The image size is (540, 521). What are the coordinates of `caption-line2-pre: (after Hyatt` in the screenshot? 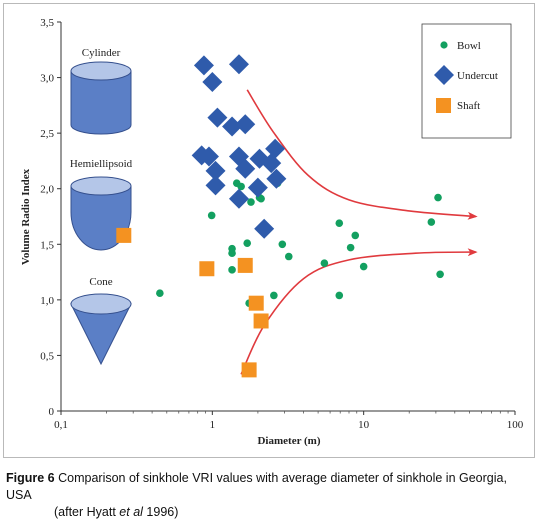 It's located at (87, 512).